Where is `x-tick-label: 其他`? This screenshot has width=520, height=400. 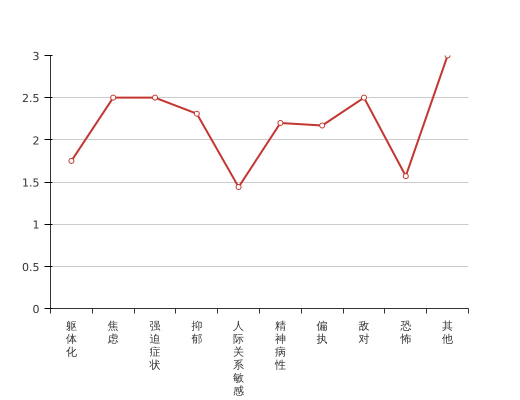
x-tick-label: 其他 is located at coordinates (448, 333).